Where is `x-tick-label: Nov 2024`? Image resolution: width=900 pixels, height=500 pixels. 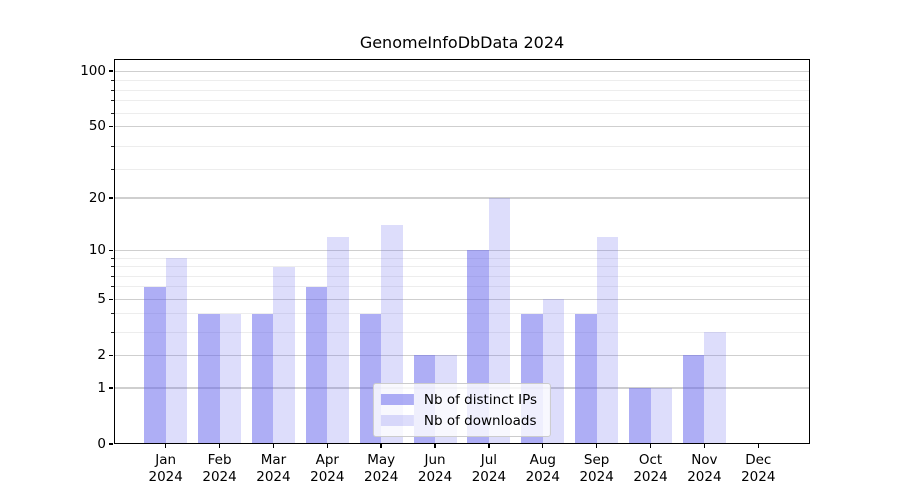 x-tick-label: Nov 2024 is located at coordinates (704, 468).